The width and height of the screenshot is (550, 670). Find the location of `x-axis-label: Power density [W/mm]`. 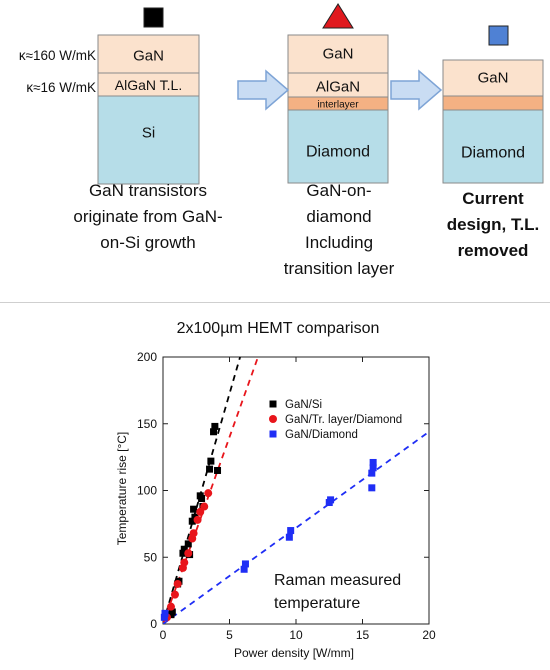

x-axis-label: Power density [W/mm] is located at coordinates (294, 653).